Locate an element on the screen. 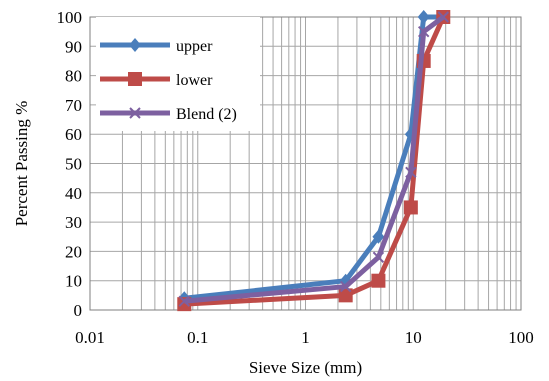 This screenshot has width=549, height=381. y-tick-label: 40 is located at coordinates (73, 193).